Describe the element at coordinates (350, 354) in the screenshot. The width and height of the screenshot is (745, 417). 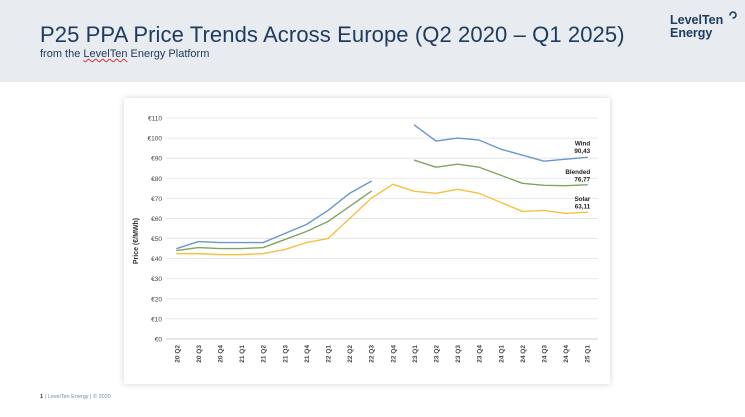
I see `x-tick-label: 22 Q2` at that location.